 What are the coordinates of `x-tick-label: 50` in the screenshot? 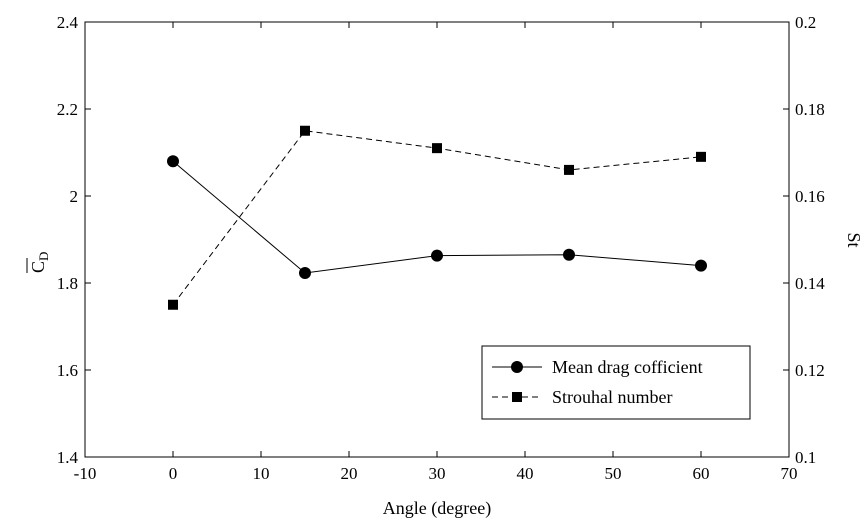 It's located at (613, 473).